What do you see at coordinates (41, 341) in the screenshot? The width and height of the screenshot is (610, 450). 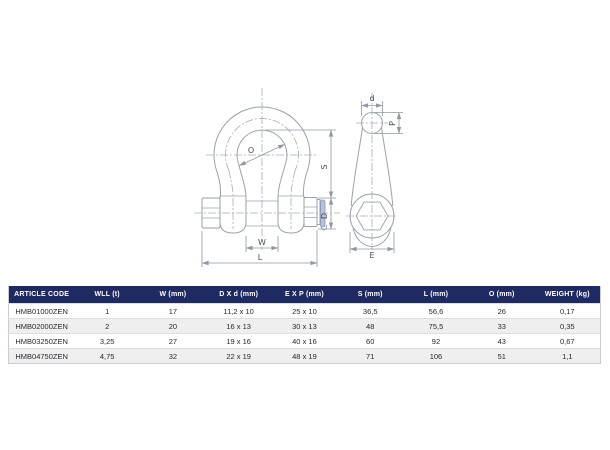 I see `table-cell: HMB03250ZEN` at bounding box center [41, 341].